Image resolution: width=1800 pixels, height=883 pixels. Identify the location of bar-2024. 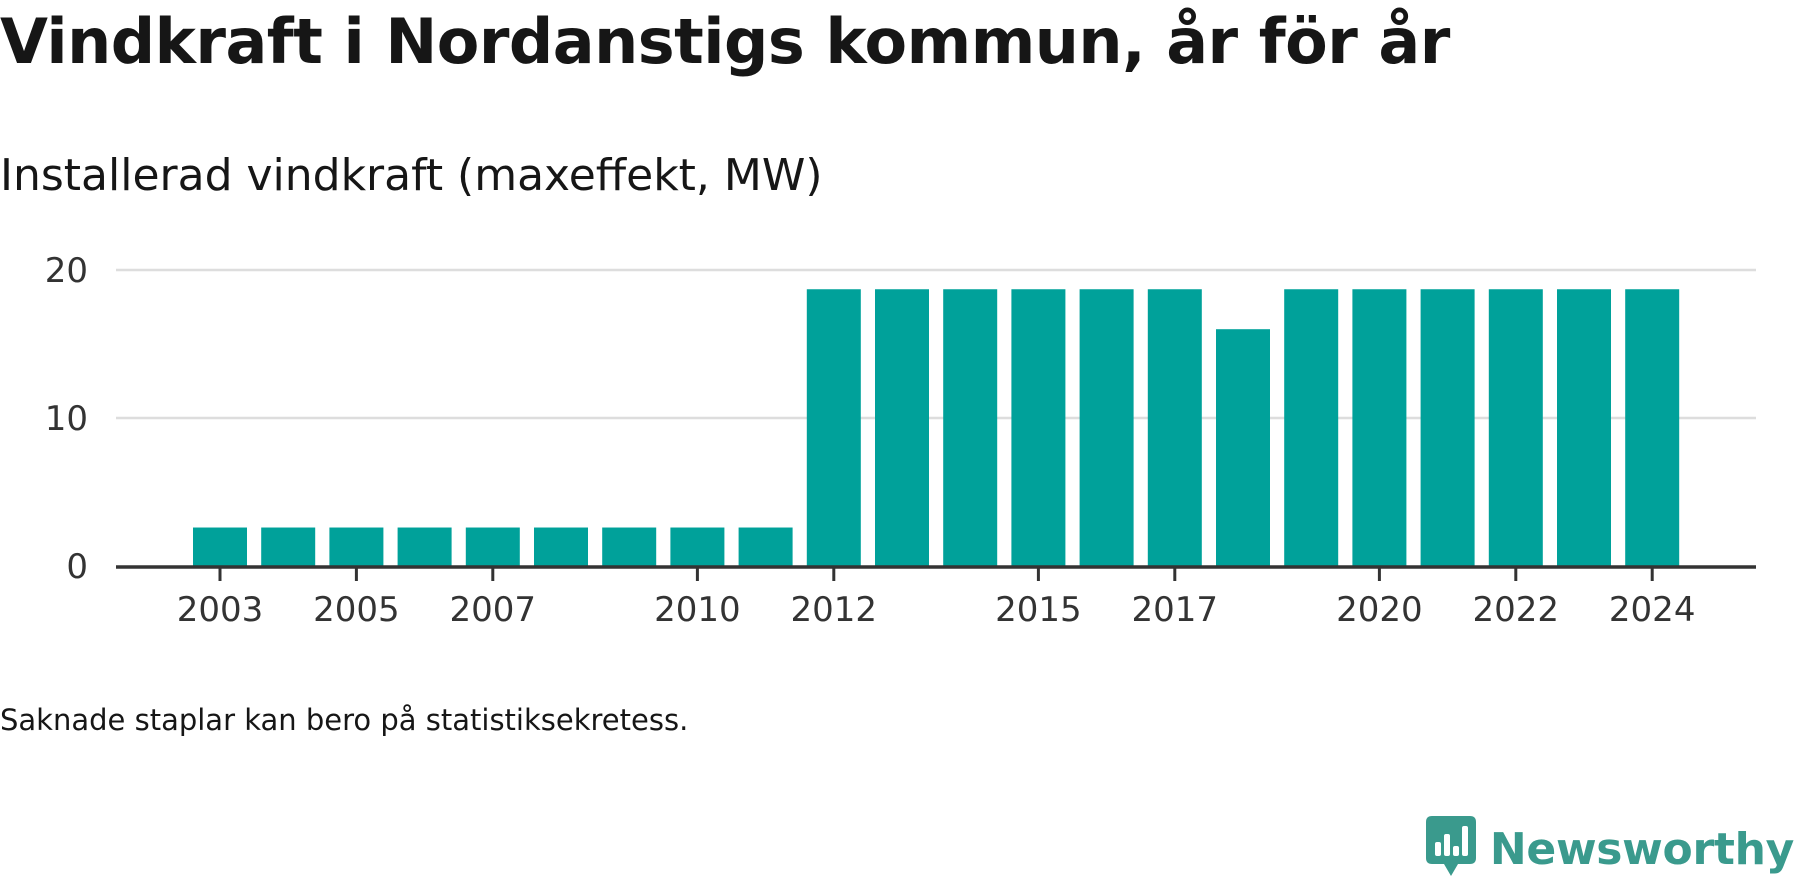
(1652, 427).